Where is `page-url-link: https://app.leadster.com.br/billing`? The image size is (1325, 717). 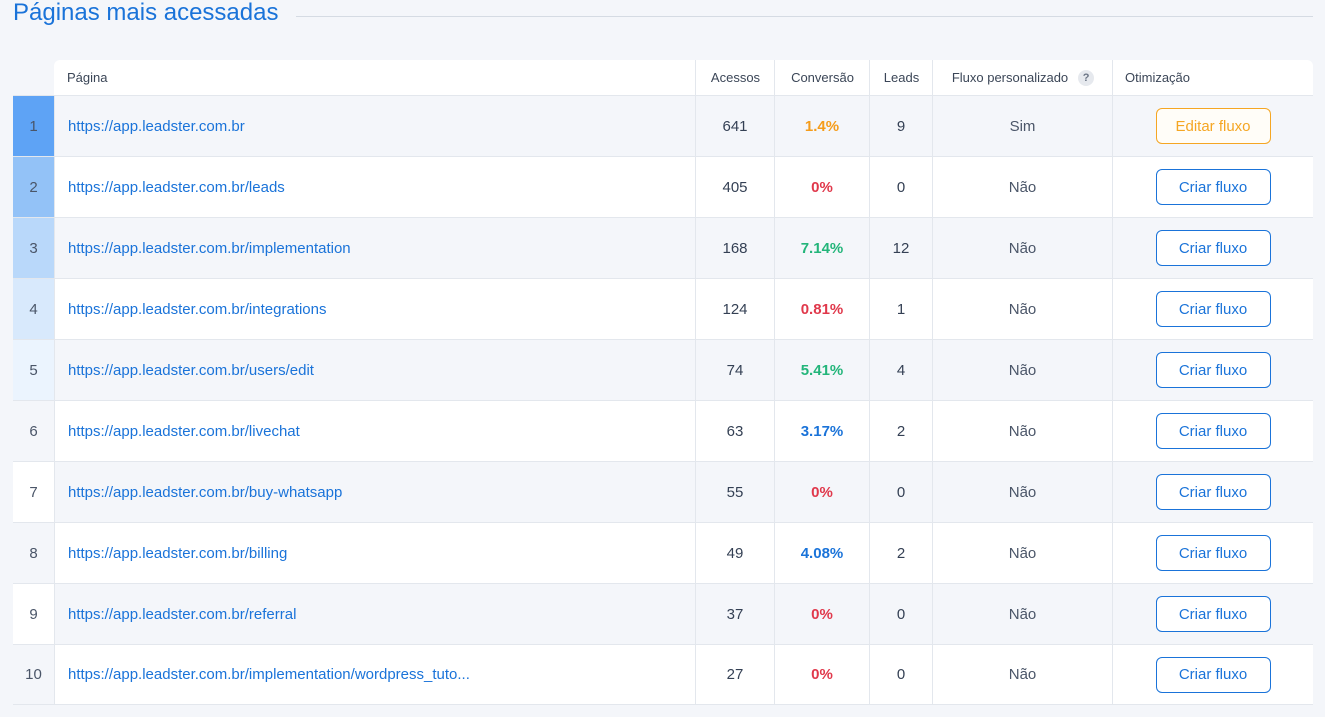
page-url-link: https://app.leadster.com.br/billing is located at coordinates (374, 553).